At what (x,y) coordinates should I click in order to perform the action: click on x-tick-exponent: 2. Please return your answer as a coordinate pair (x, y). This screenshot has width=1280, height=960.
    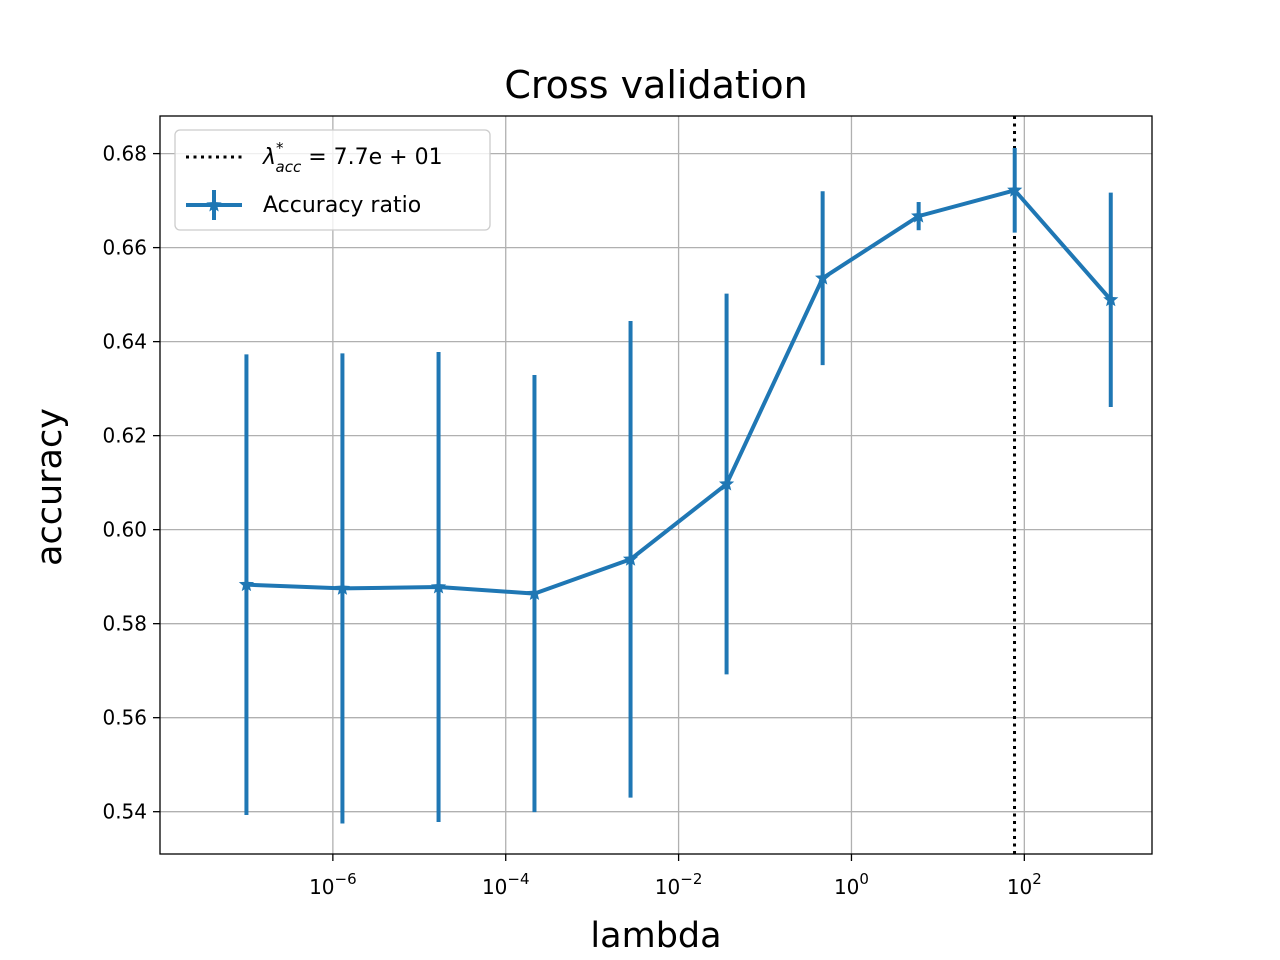
    Looking at the image, I should click on (1037, 879).